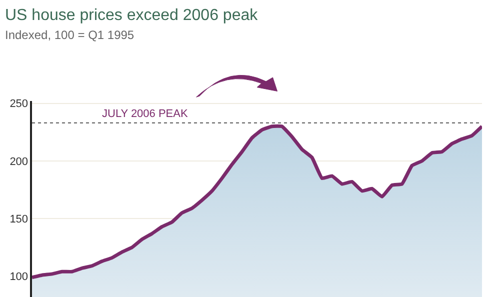 The image size is (483, 297). What do you see at coordinates (145, 114) in the screenshot?
I see `ref-line-label: JULY 2006 PEAK` at bounding box center [145, 114].